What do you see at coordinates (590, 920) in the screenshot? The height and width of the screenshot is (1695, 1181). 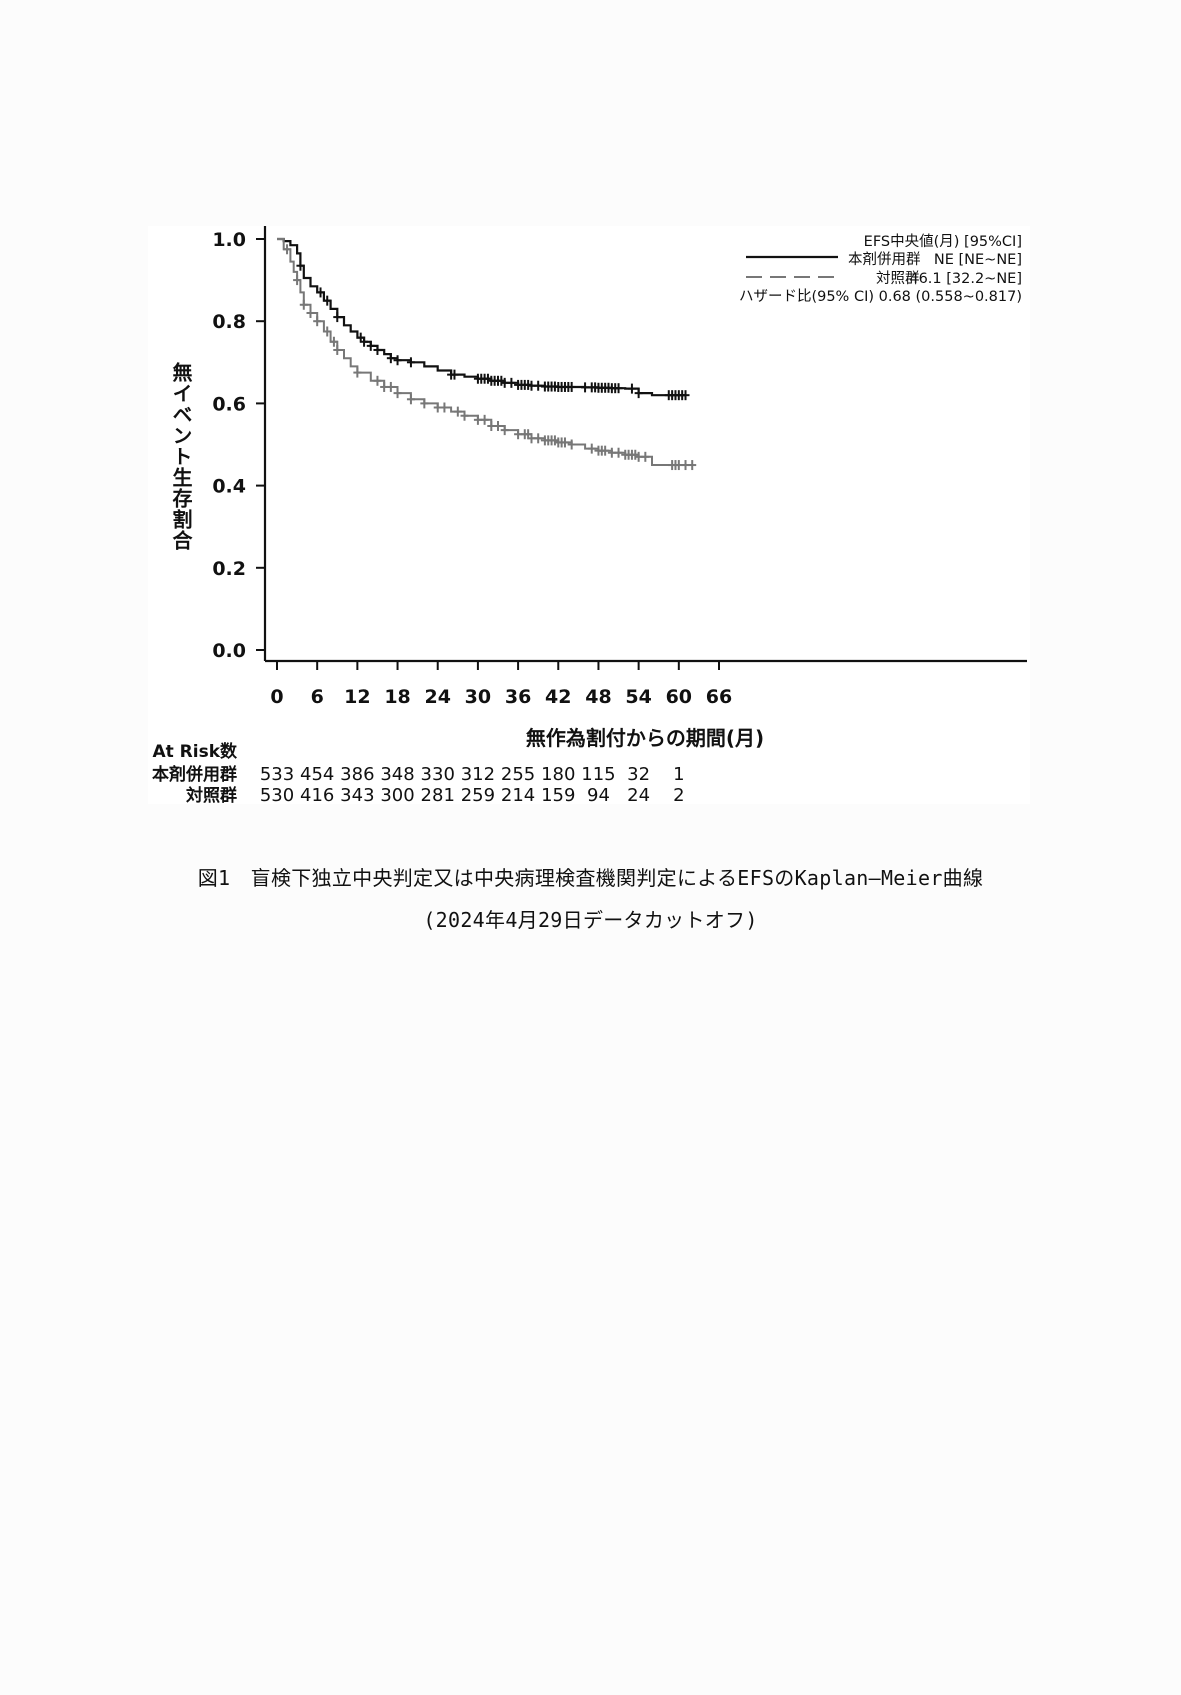 I see `figure-caption-subtitle: (2024年4月29日データカットオフ)` at bounding box center [590, 920].